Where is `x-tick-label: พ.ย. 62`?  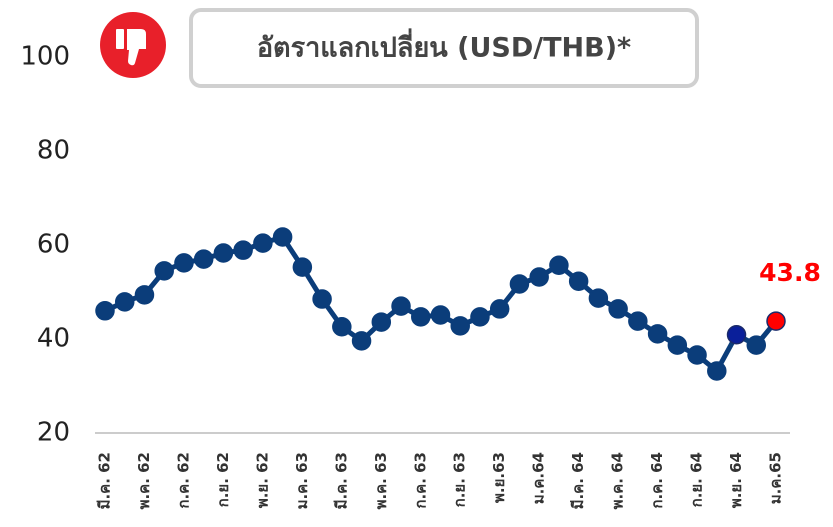
x-tick-label: พ.ย. 62 is located at coordinates (262, 480).